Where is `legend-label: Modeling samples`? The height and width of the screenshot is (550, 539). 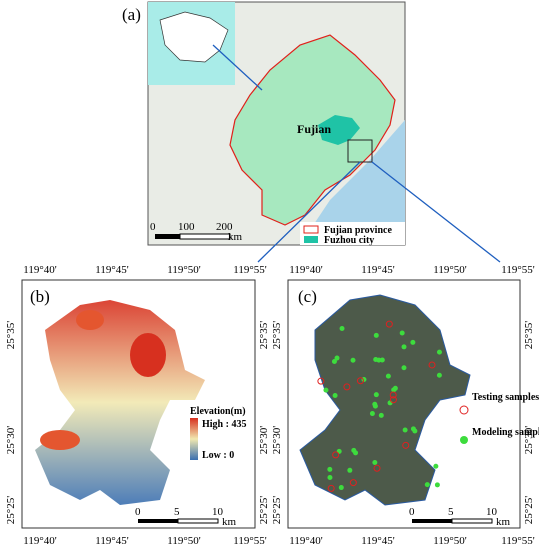
legend-label: Modeling samples is located at coordinates (505, 432).